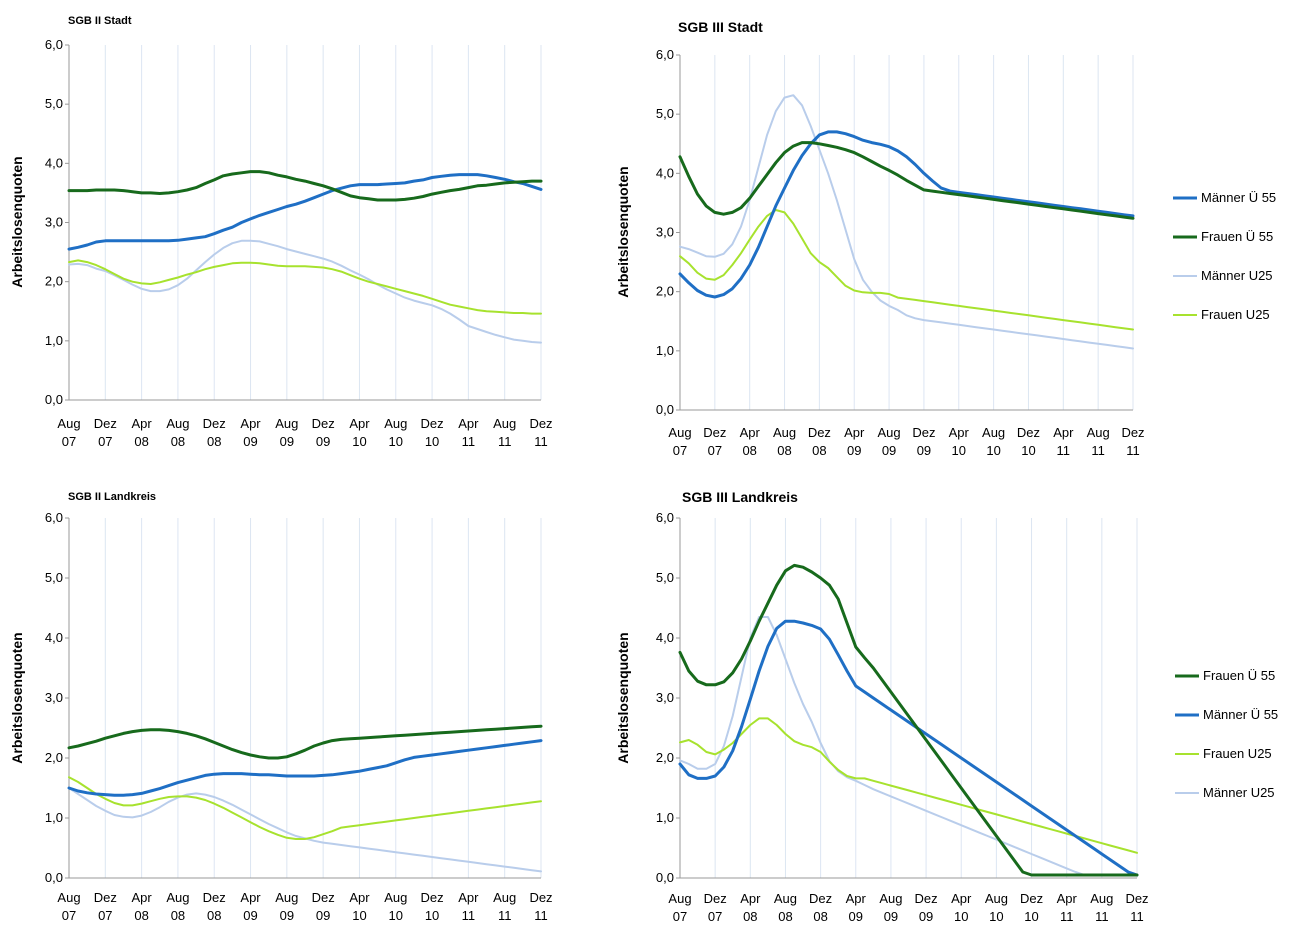 This screenshot has width=1299, height=925. Describe the element at coordinates (993, 441) in the screenshot. I see `x-tick-label: Aug 10` at that location.